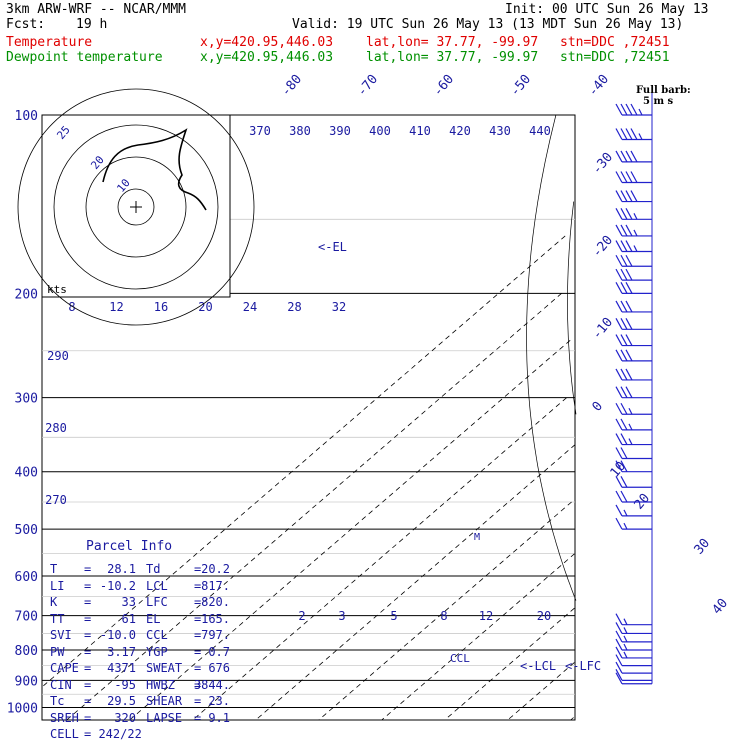 This screenshot has width=740, height=741. What do you see at coordinates (443, 616) in the screenshot?
I see `mixing-ratio-label-8: 8` at bounding box center [443, 616].